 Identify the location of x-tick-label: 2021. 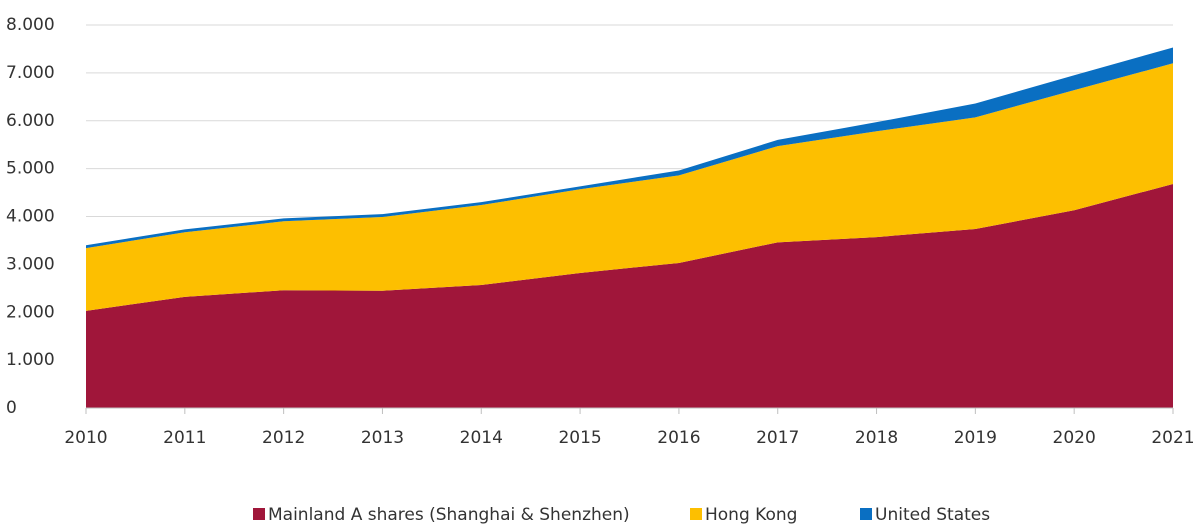
(1172, 438).